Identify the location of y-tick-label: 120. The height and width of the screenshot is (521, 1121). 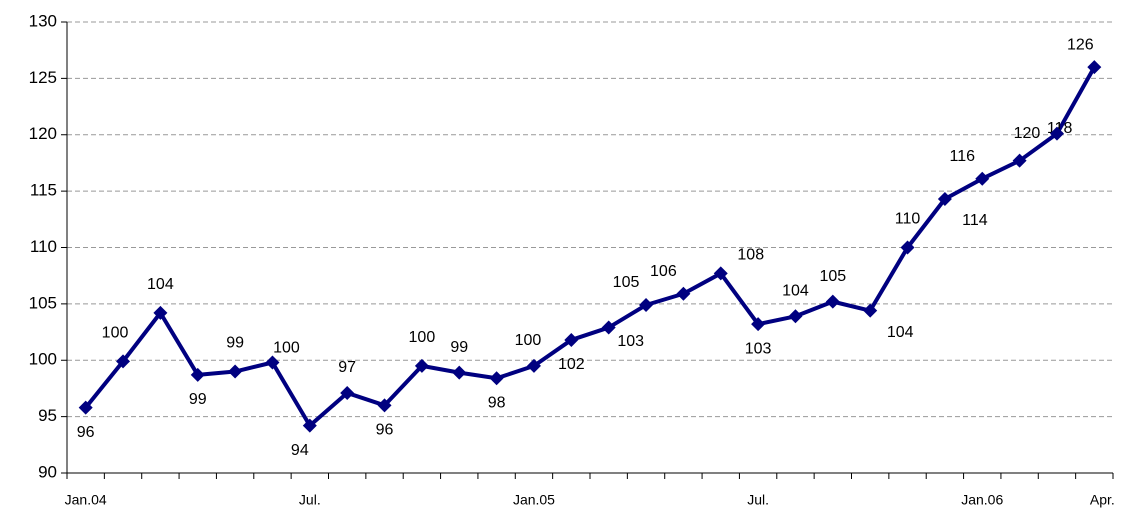
(43, 133).